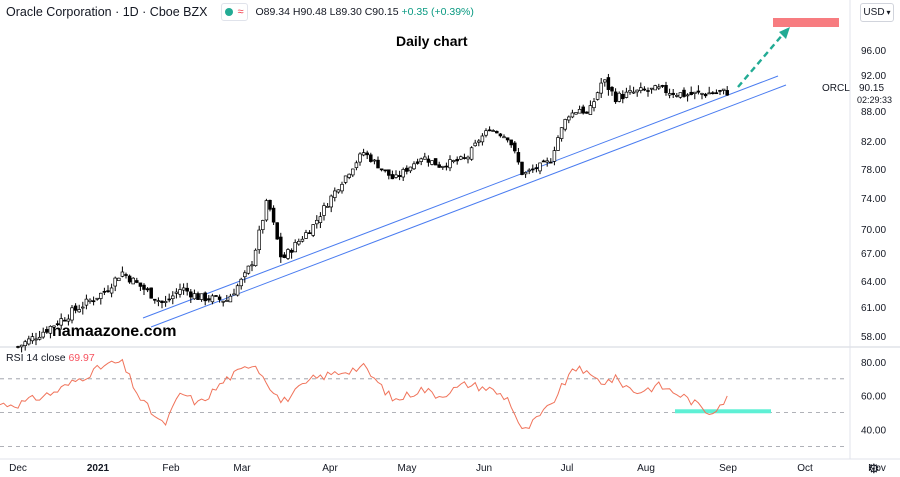 This screenshot has width=900, height=477. What do you see at coordinates (873, 282) in the screenshot?
I see `price-tick-label: 64.00` at bounding box center [873, 282].